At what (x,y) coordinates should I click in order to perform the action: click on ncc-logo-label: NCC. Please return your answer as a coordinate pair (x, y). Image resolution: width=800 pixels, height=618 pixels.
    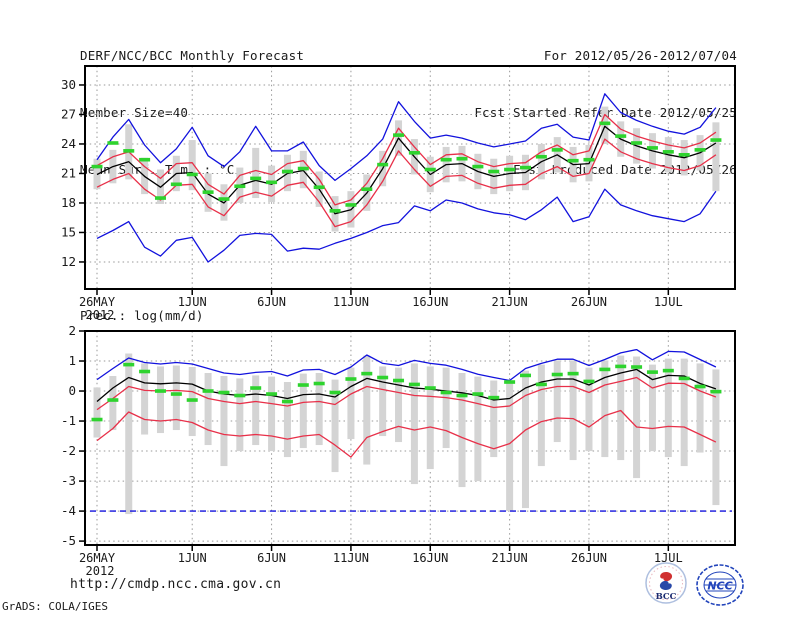
    Looking at the image, I should click on (719, 586).